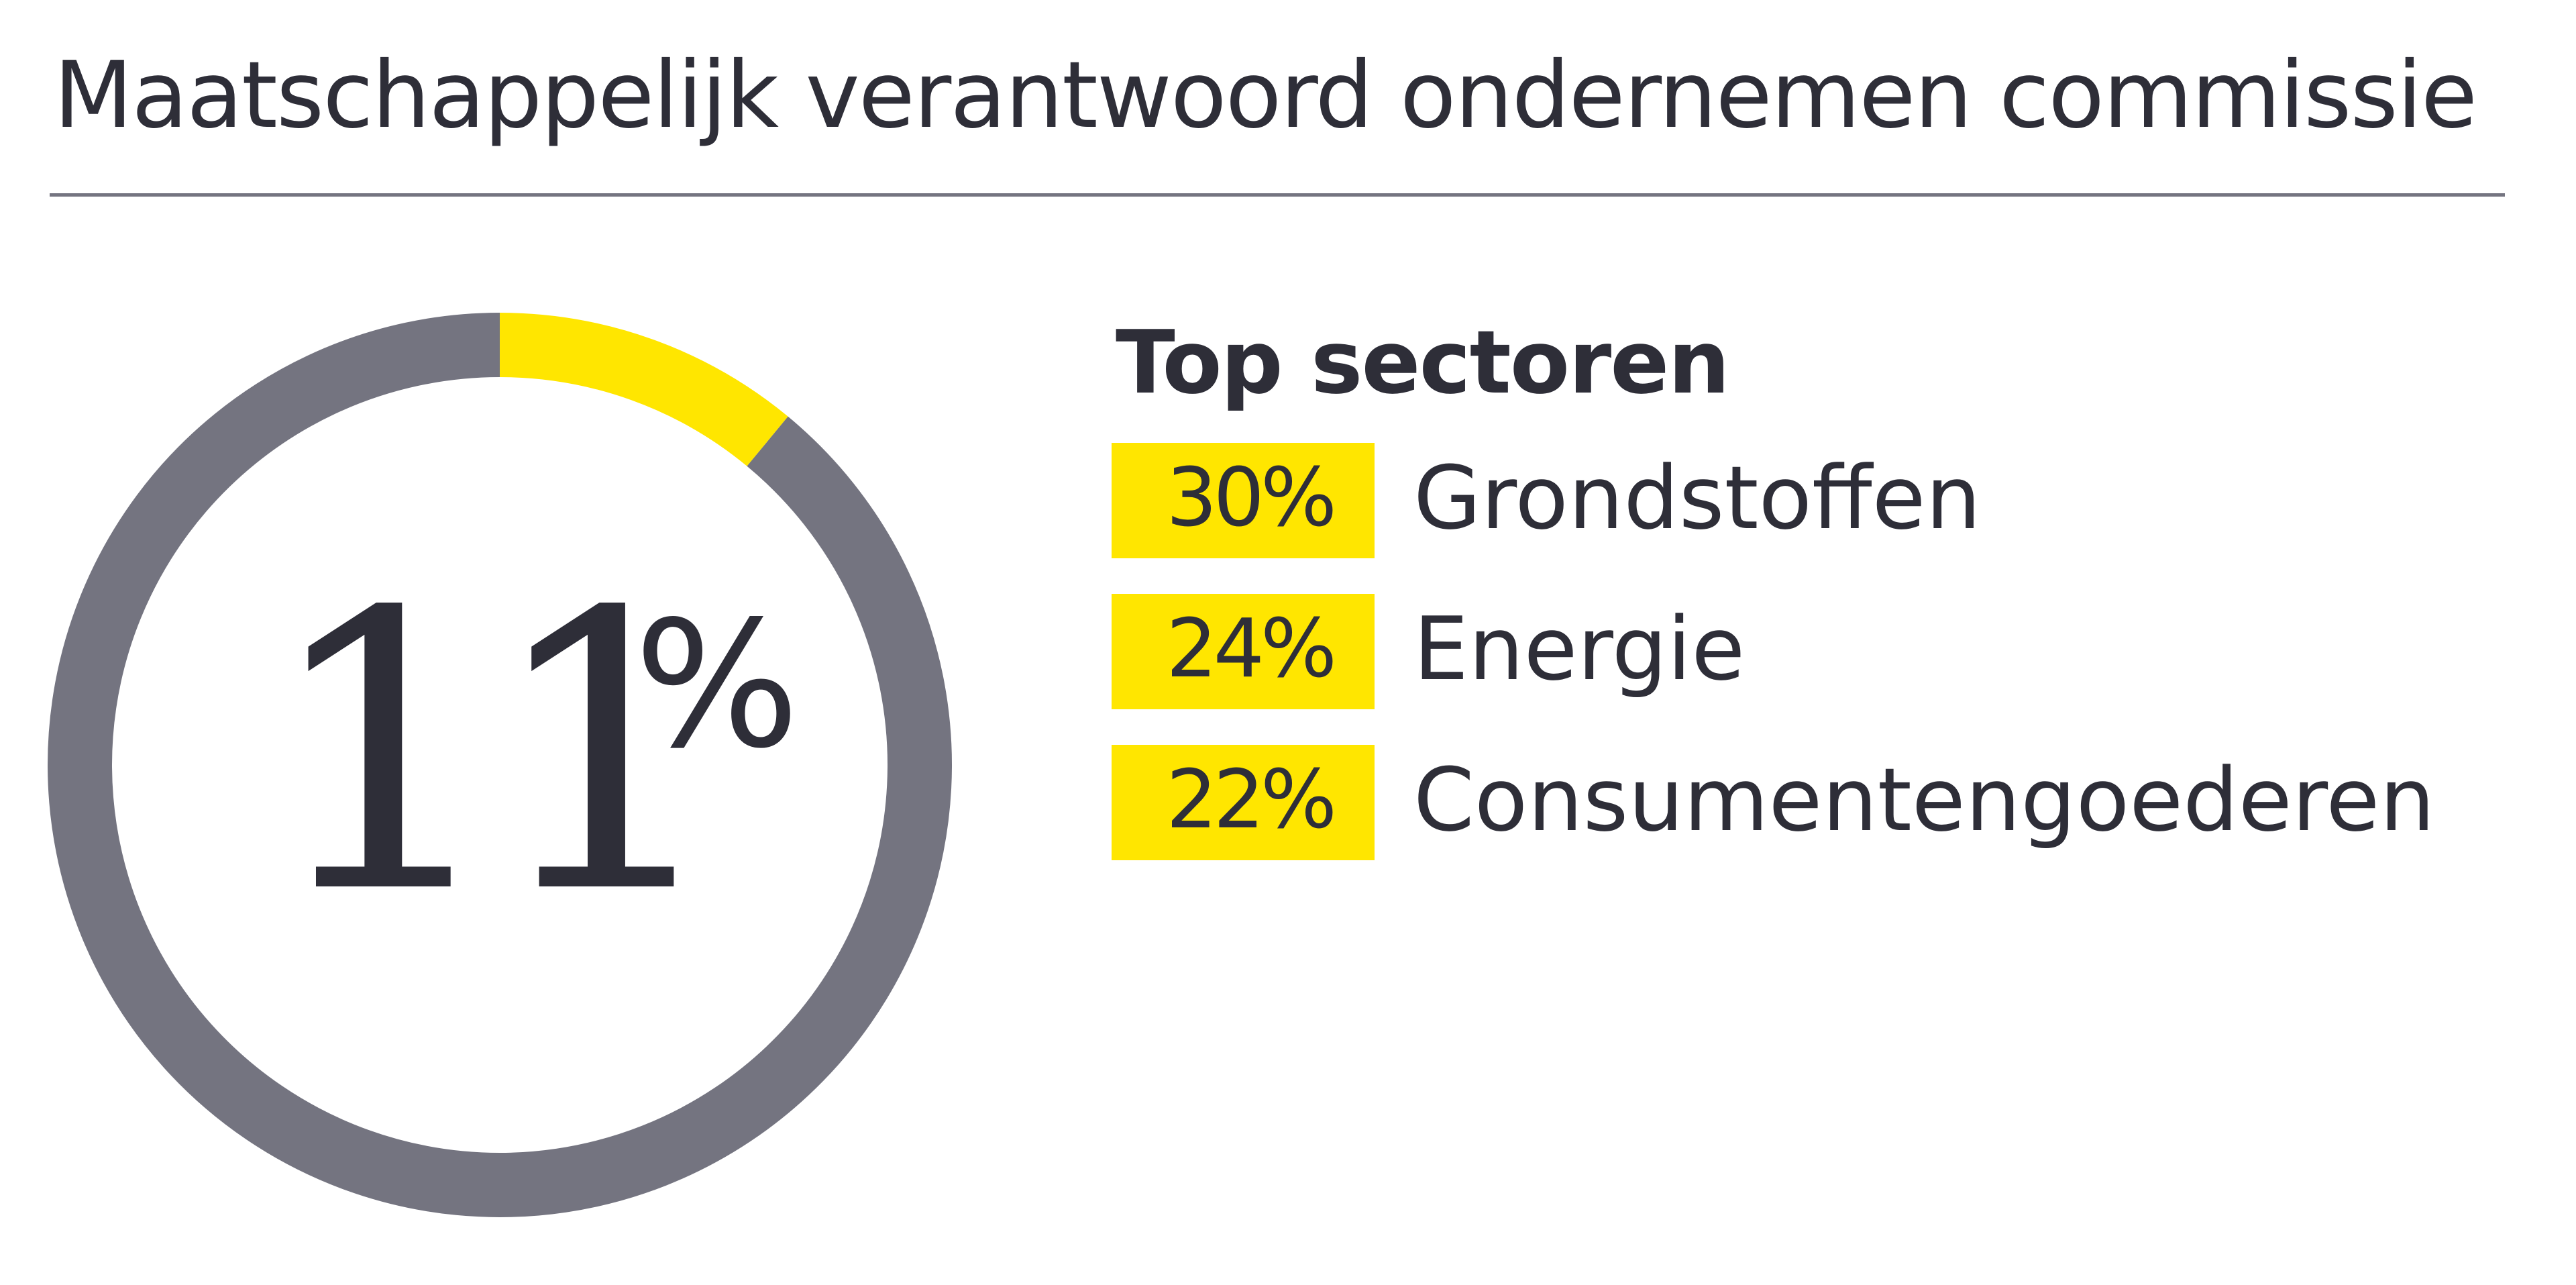 The width and height of the screenshot is (2576, 1285). What do you see at coordinates (643, 389) in the screenshot?
I see `donut-segment-value` at bounding box center [643, 389].